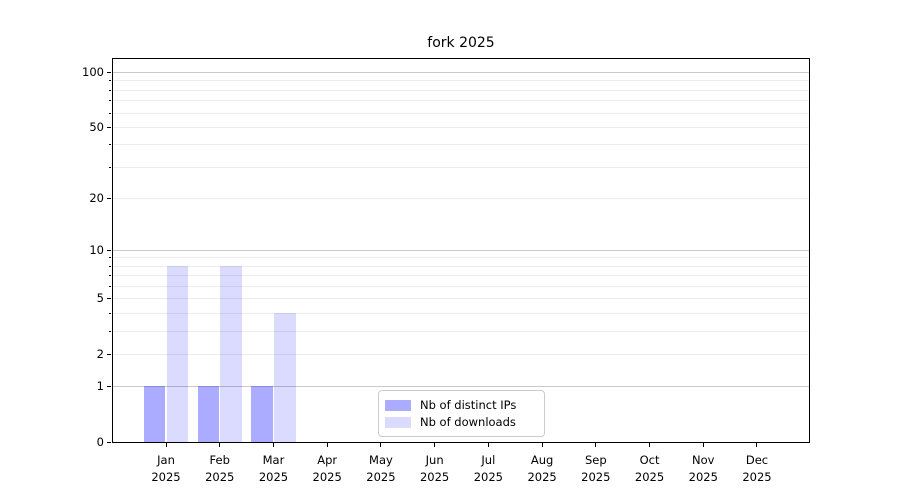  Describe the element at coordinates (100, 442) in the screenshot. I see `y-tick-label: 0` at that location.